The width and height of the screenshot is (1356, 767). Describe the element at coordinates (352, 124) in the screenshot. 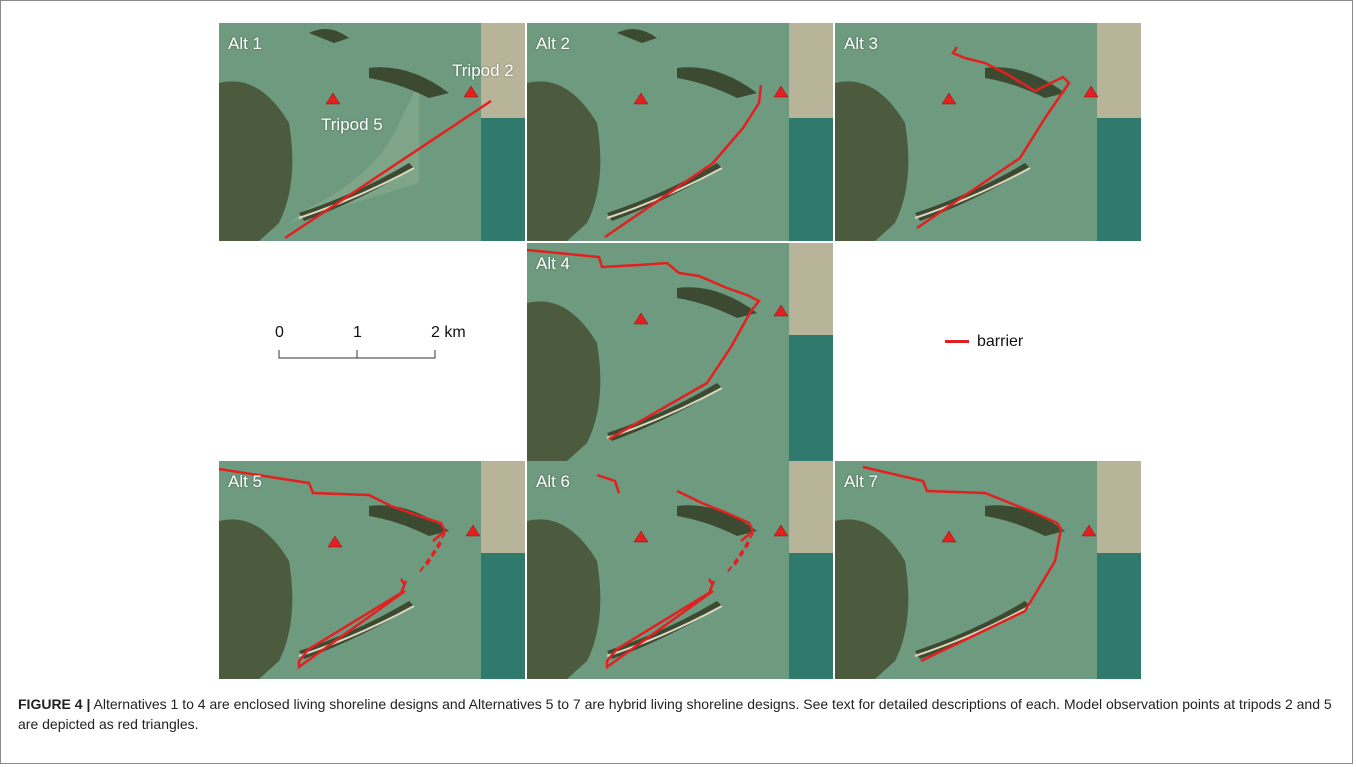

I see `tripod-5-label: Tripod 5` at that location.